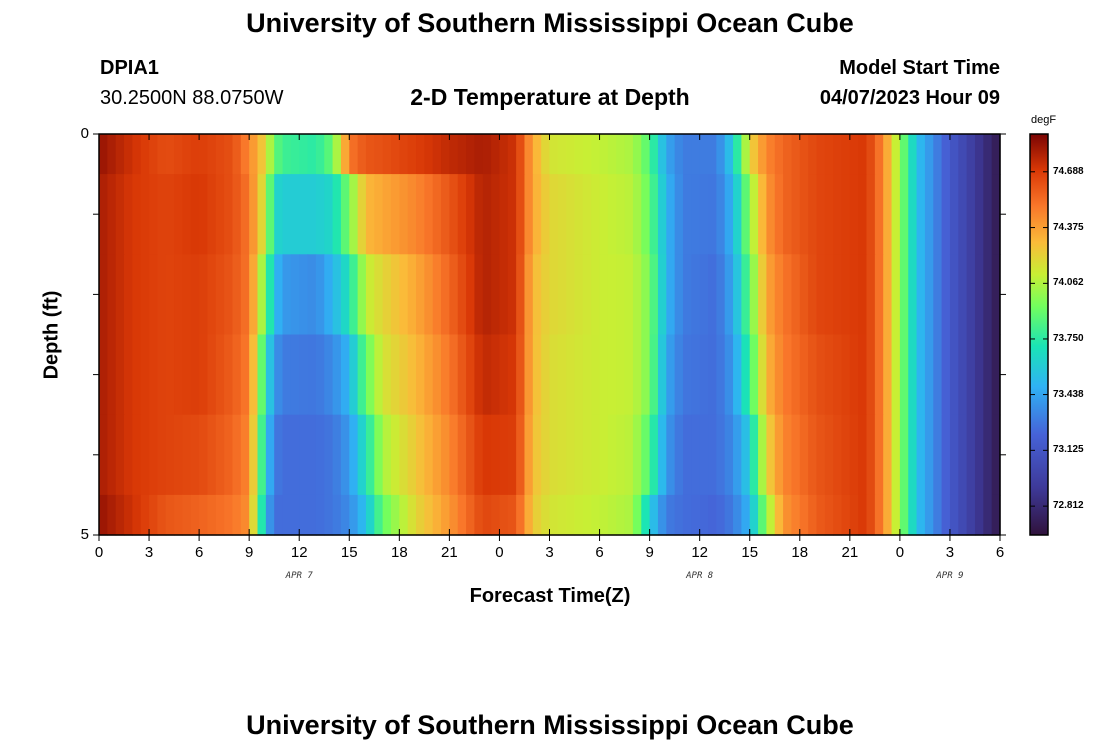  What do you see at coordinates (499, 552) in the screenshot?
I see `x-tick-label: 0` at bounding box center [499, 552].